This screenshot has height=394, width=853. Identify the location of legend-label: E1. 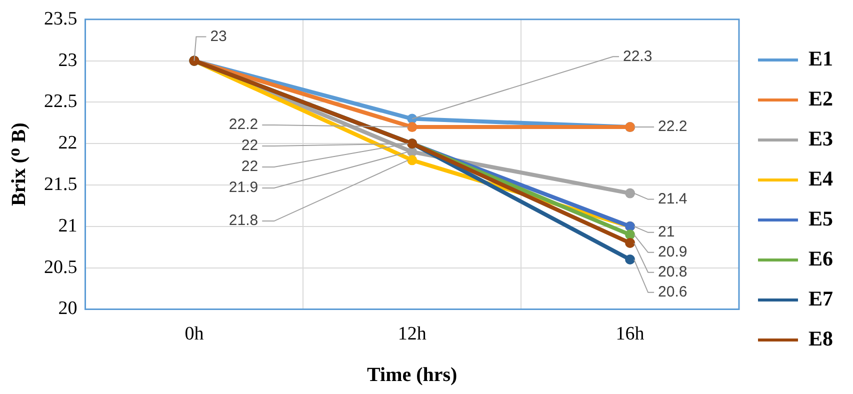
(821, 58).